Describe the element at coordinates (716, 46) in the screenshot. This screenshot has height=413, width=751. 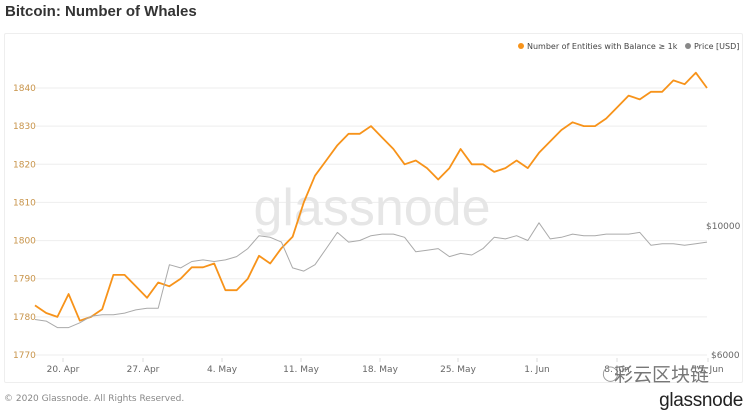
I see `legend-item: Price [USD]` at that location.